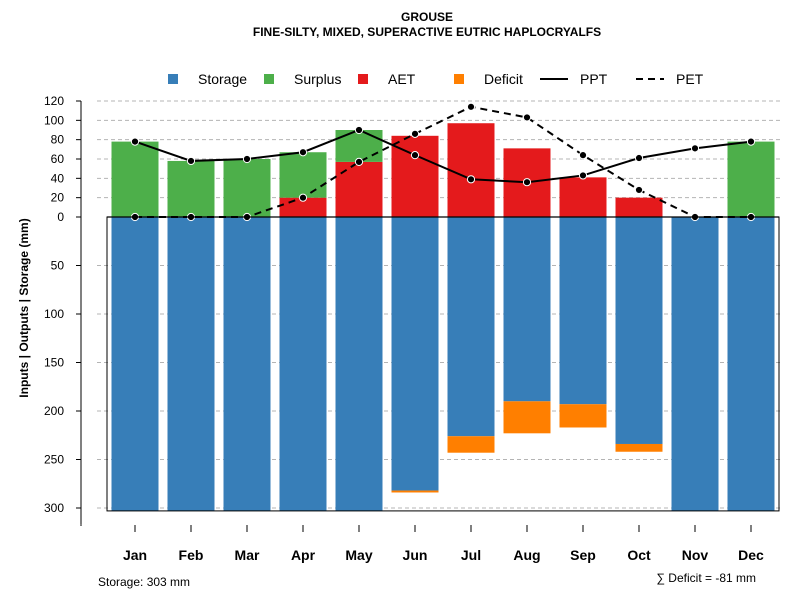 The height and width of the screenshot is (600, 800). I want to click on point-ppt-Feb, so click(191, 161).